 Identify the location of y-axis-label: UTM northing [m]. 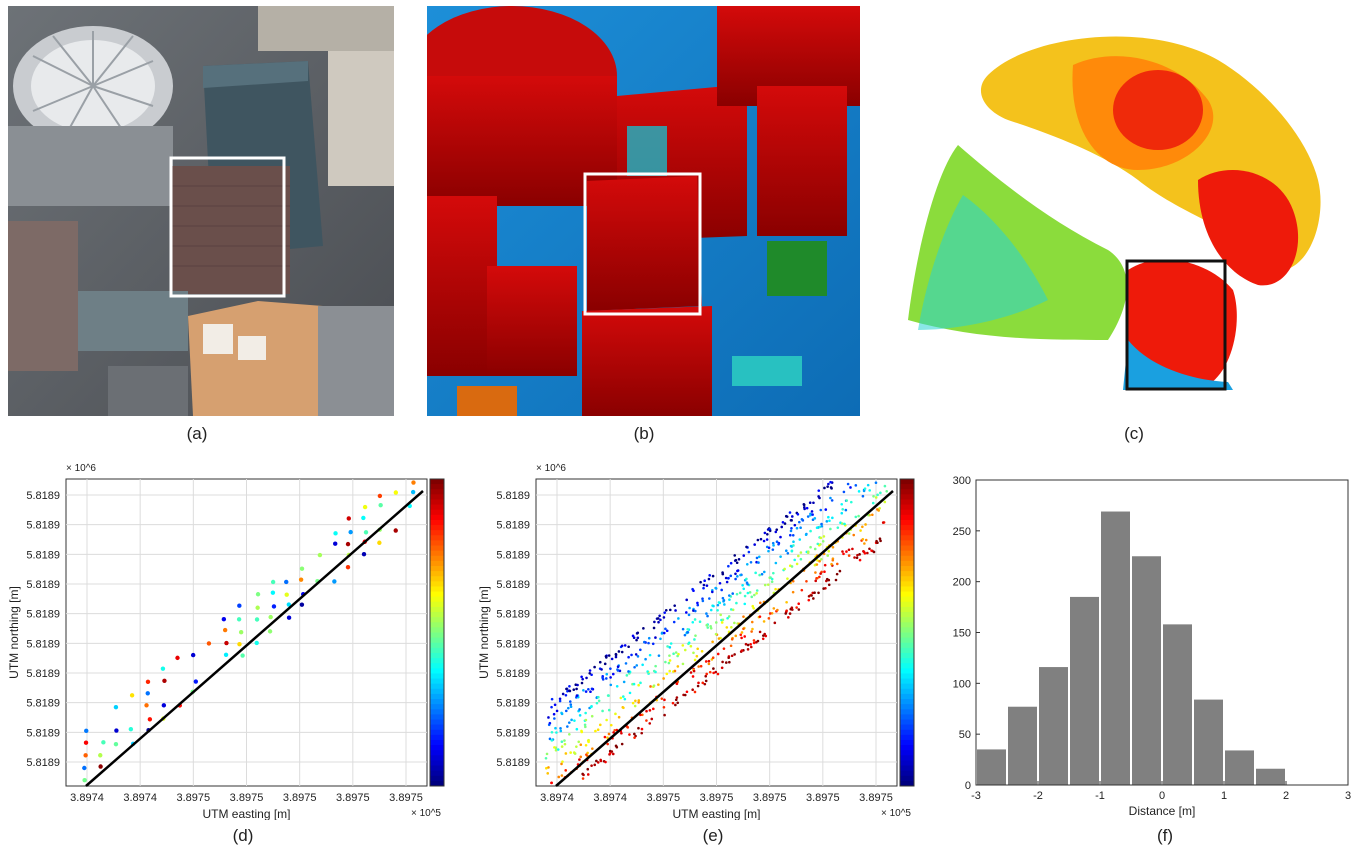
(14, 632).